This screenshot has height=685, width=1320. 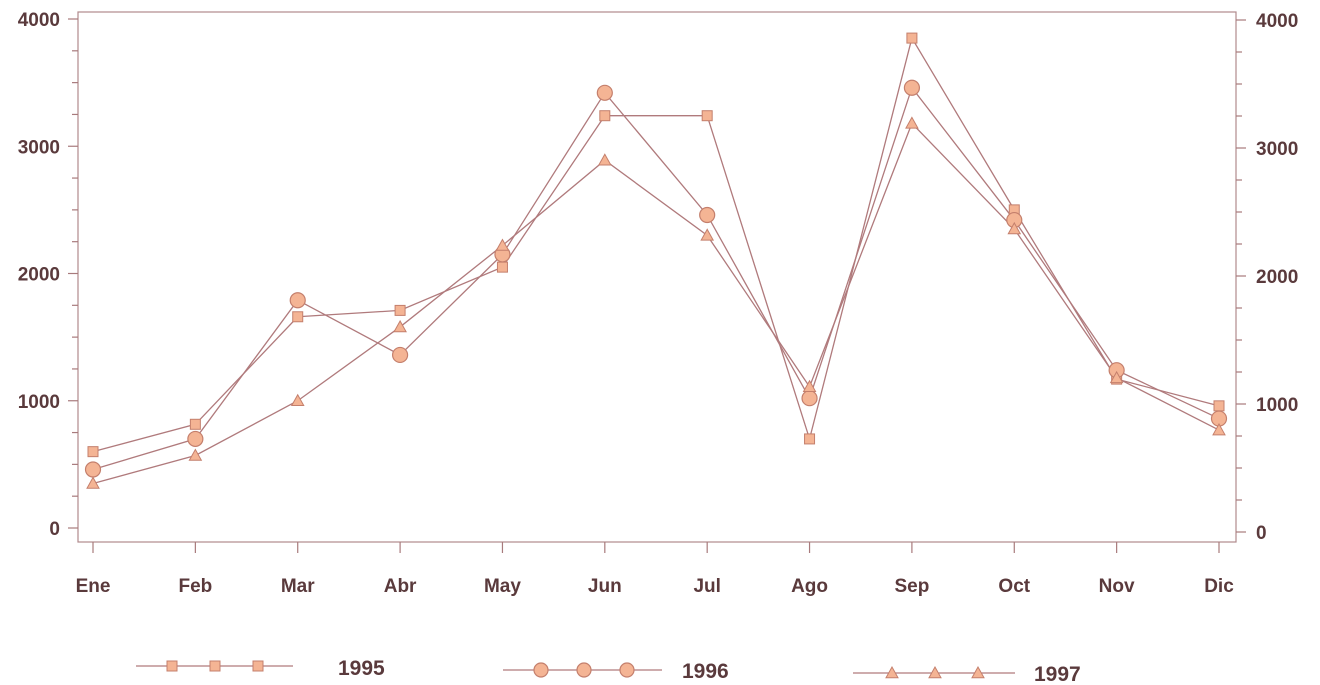 What do you see at coordinates (39, 147) in the screenshot?
I see `y-left-tick-label: 3000` at bounding box center [39, 147].